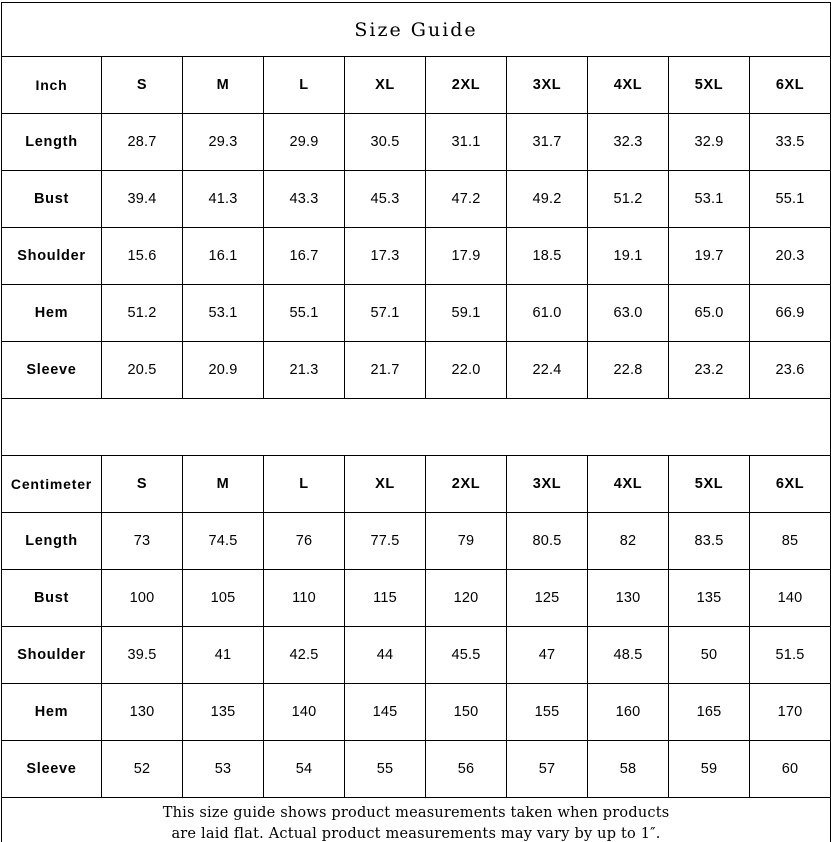  I want to click on inch-row-label-hem: Hem, so click(51, 313).